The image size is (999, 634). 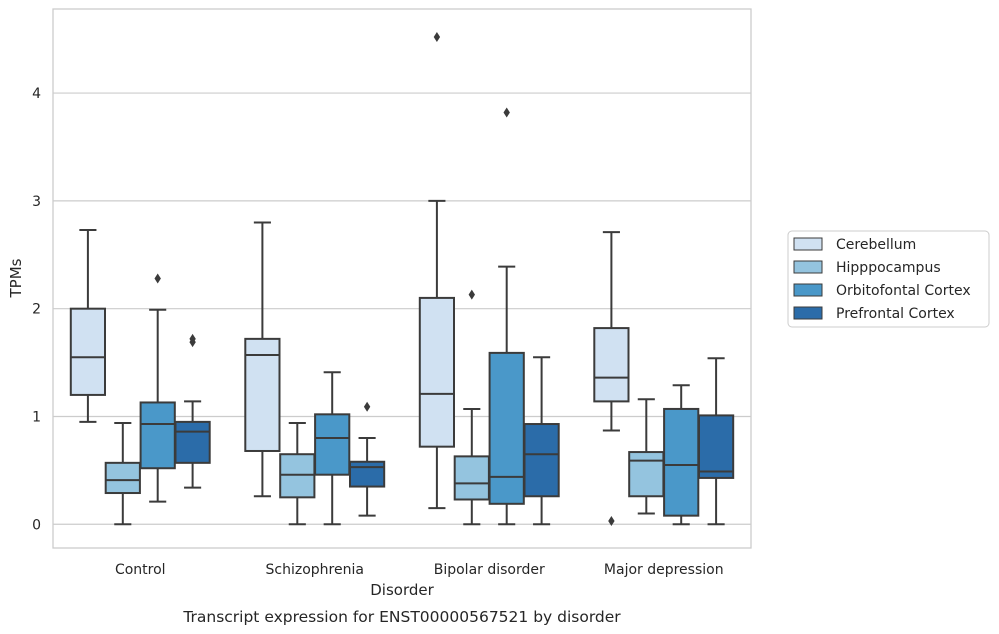 I want to click on y-tick-label: 2, so click(x=36, y=310).